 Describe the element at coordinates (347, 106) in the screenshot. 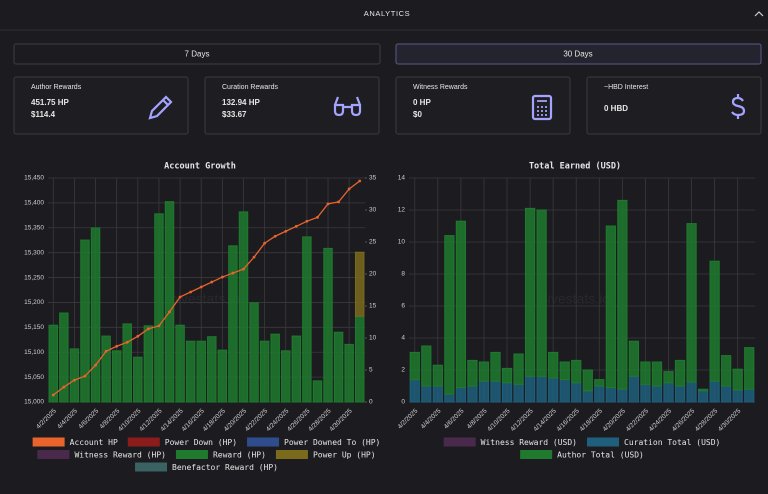

I see `glasses-icon` at that location.